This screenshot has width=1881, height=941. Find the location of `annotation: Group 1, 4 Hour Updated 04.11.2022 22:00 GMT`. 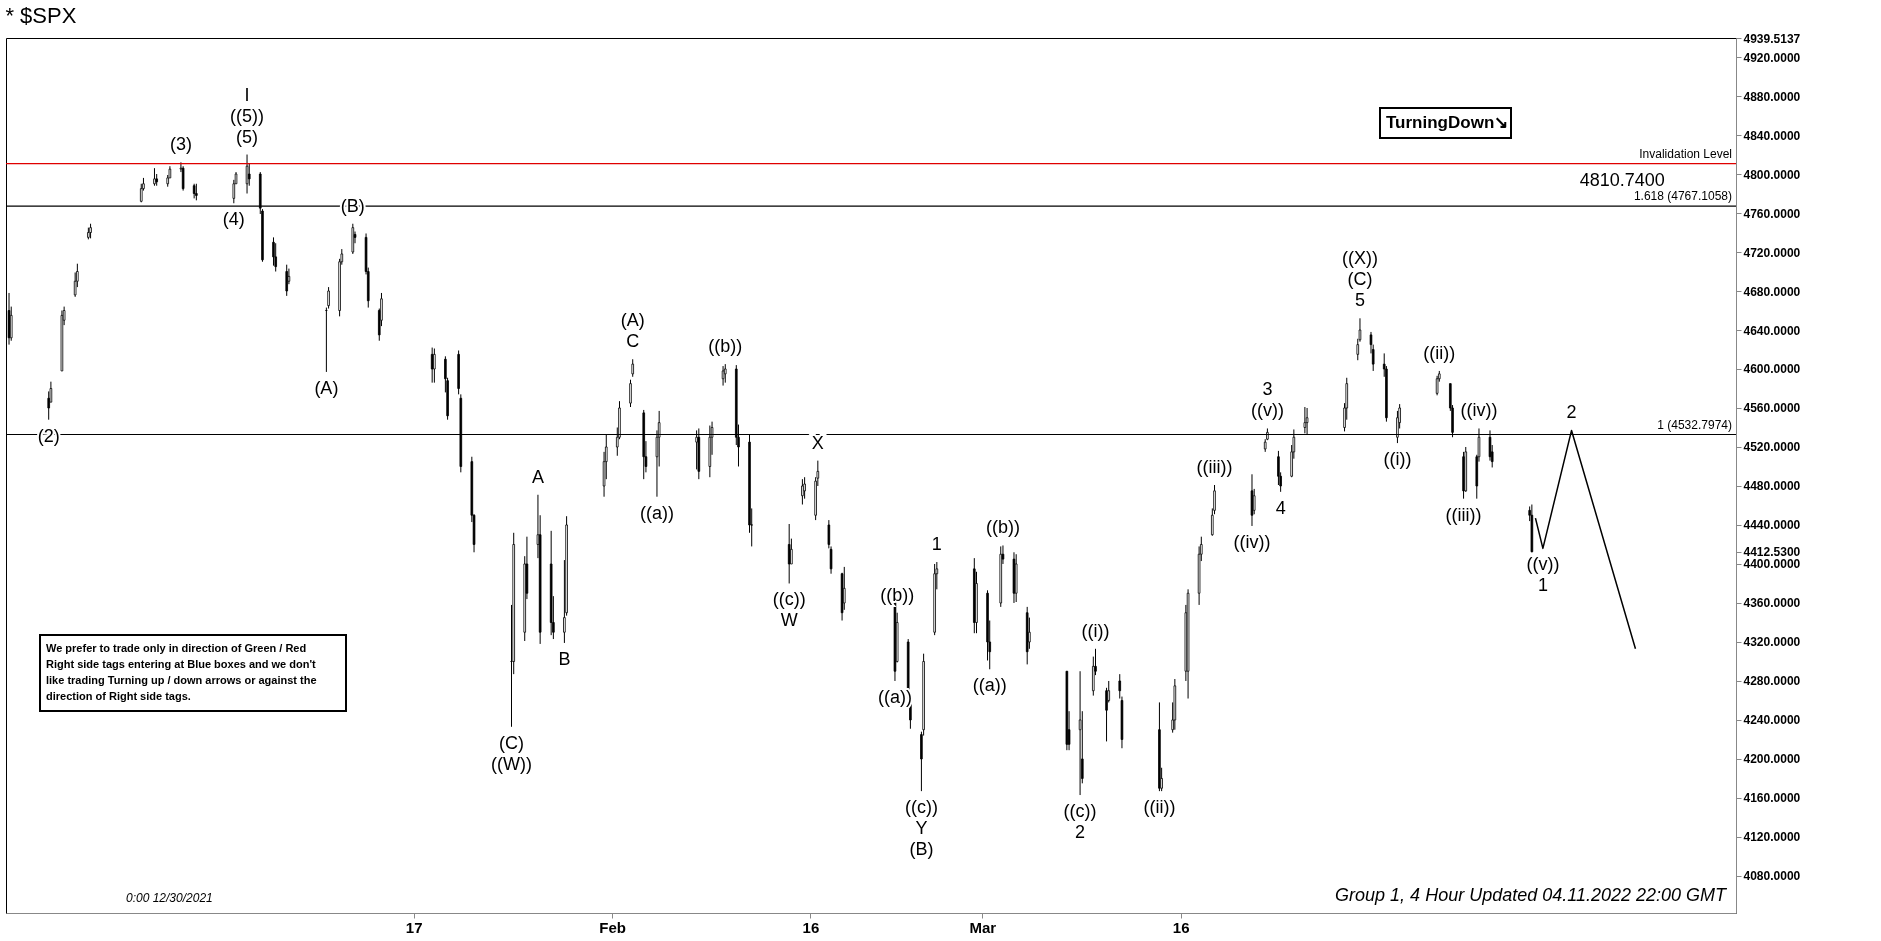

annotation: Group 1, 4 Hour Updated 04.11.2022 22:00 GMT is located at coordinates (1531, 895).